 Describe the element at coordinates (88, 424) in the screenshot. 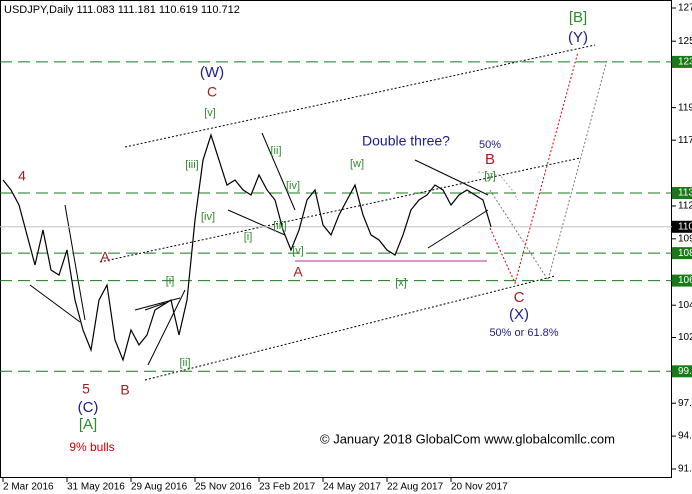

I see `wave-label: [A]` at that location.